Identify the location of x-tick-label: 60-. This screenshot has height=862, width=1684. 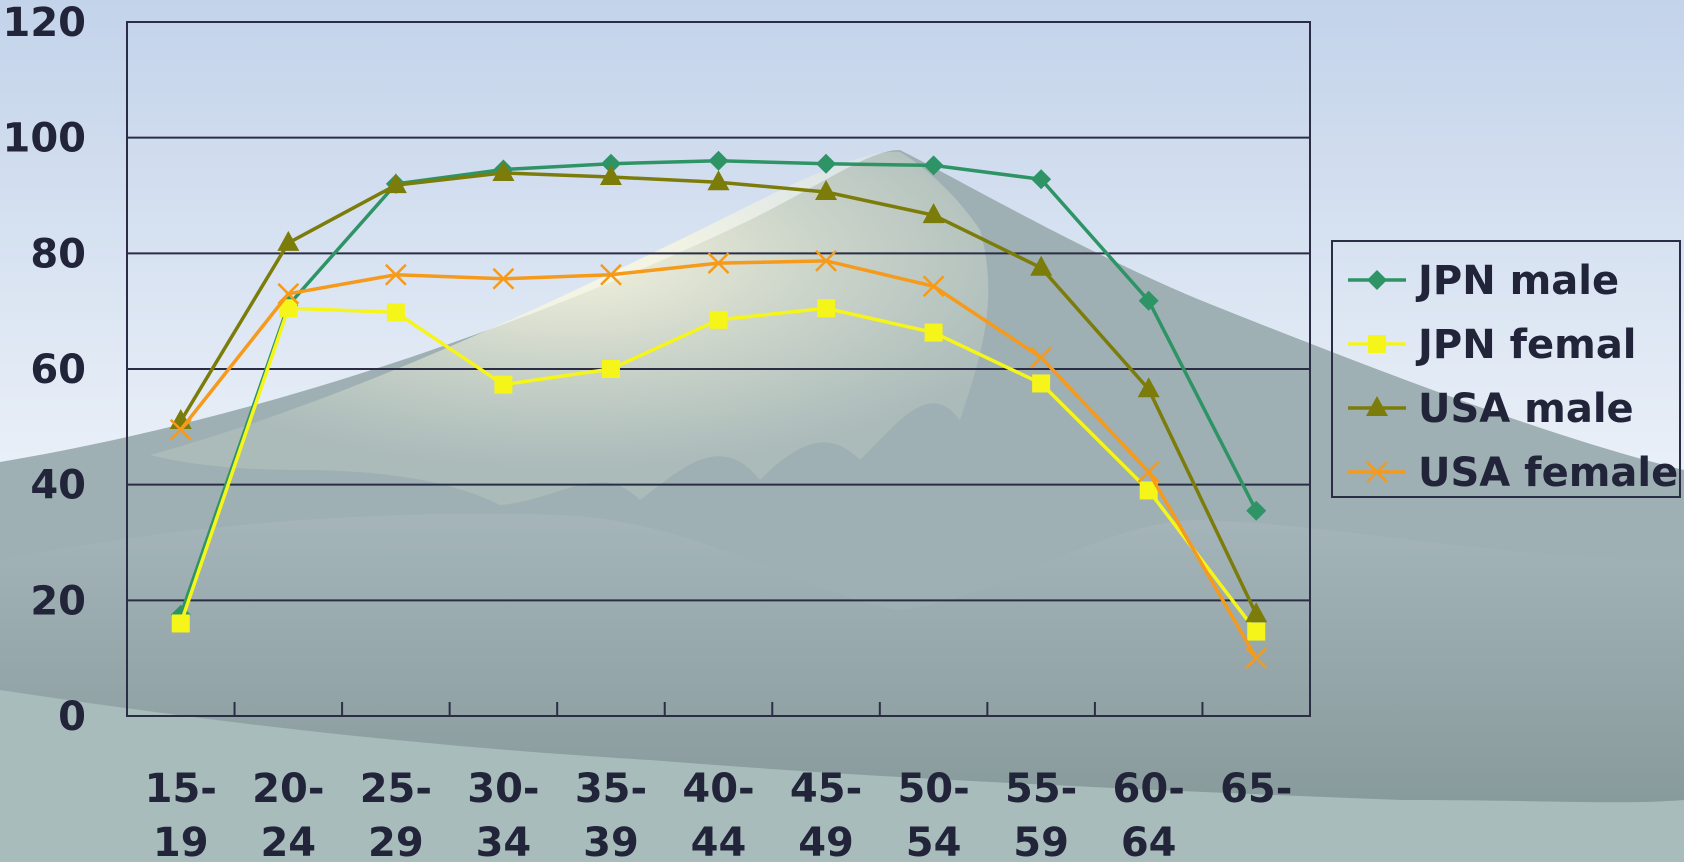
(1149, 789).